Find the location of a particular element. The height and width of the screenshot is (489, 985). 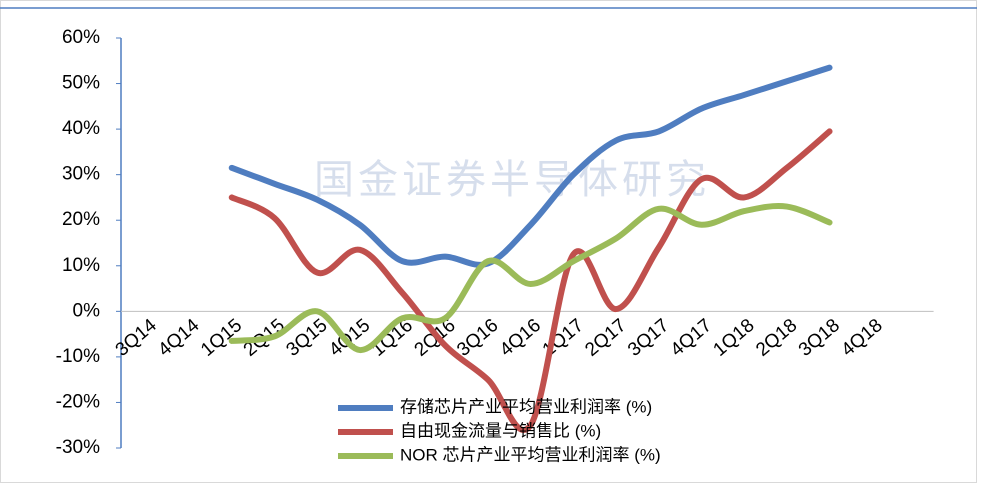

y-tick-label: -10% is located at coordinates (78, 356).